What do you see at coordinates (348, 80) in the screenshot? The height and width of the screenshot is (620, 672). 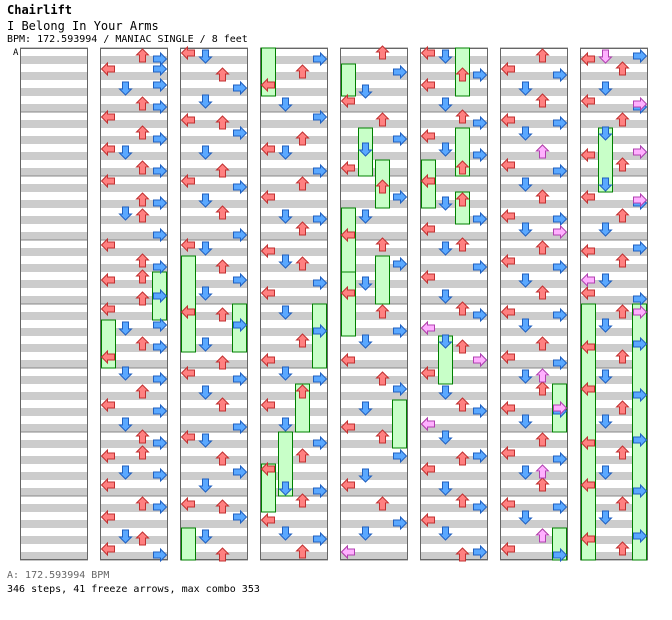 I see `freeze-arrow-left` at bounding box center [348, 80].